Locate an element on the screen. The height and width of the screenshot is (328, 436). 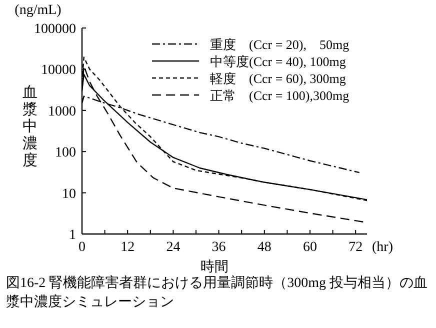
legend-label: 正常 (Ccr = 100),300mg is located at coordinates (280, 95).